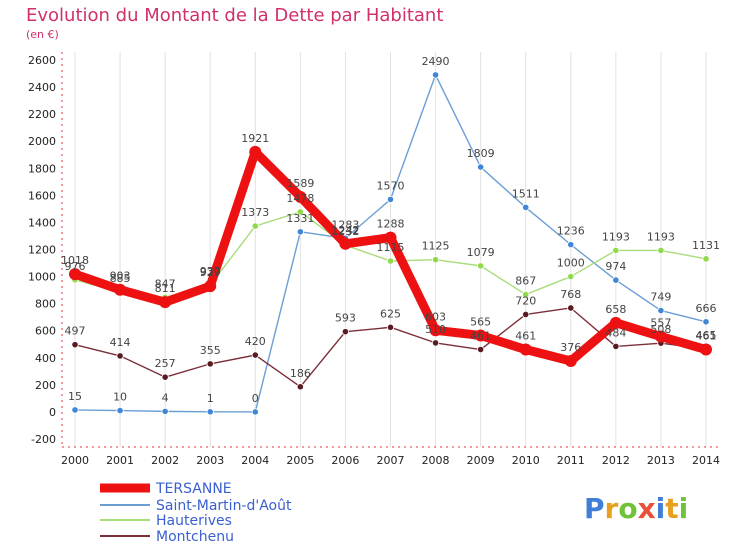 This screenshot has height=550, width=750. What do you see at coordinates (165, 363) in the screenshot?
I see `data-label: 257` at bounding box center [165, 363].